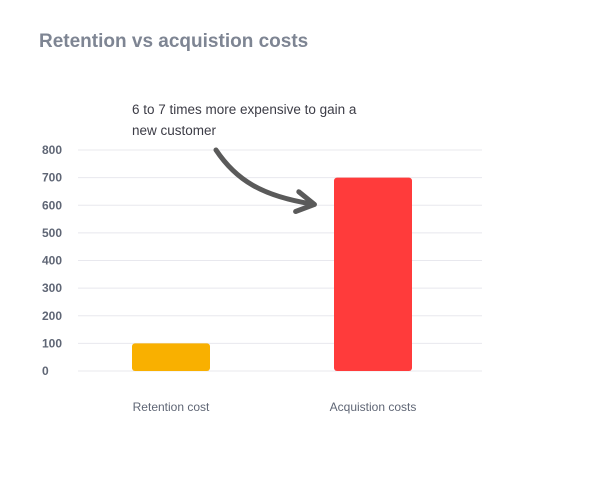  I want to click on y-axis-tick-labels: 0 100 200 300 400 500 600 700 800, so click(52, 260).